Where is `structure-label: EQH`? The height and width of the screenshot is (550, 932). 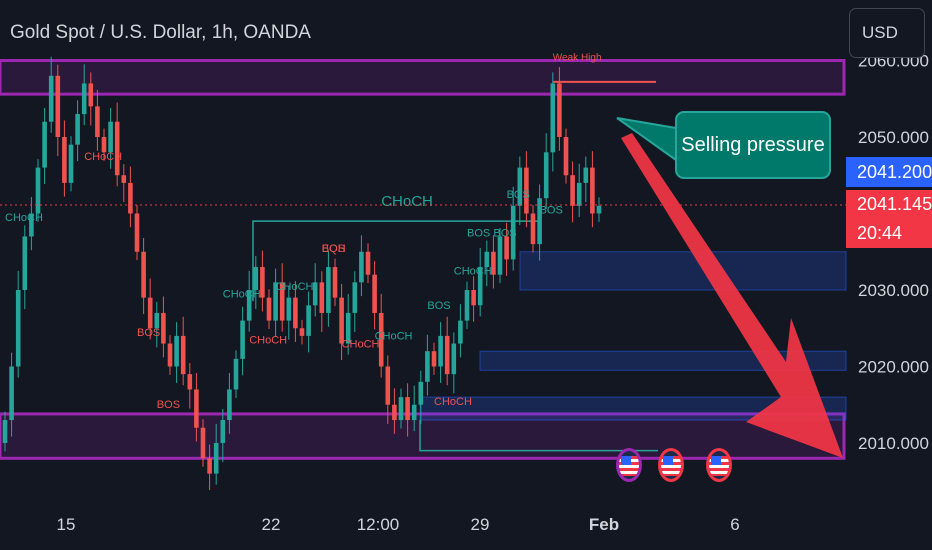
structure-label: EQH is located at coordinates (334, 249).